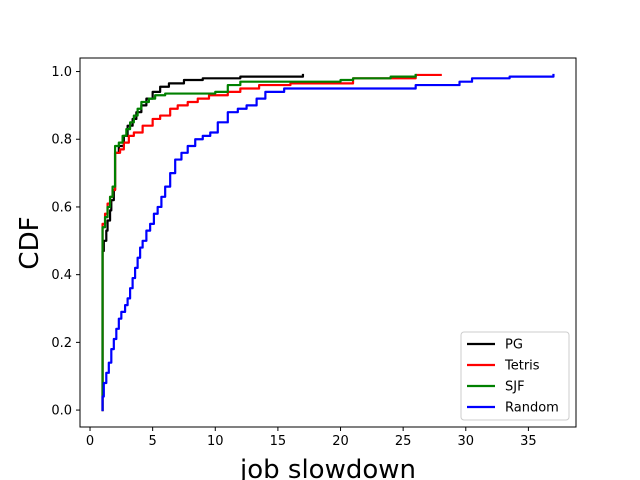  I want to click on x-tick-label: 0, so click(90, 441).